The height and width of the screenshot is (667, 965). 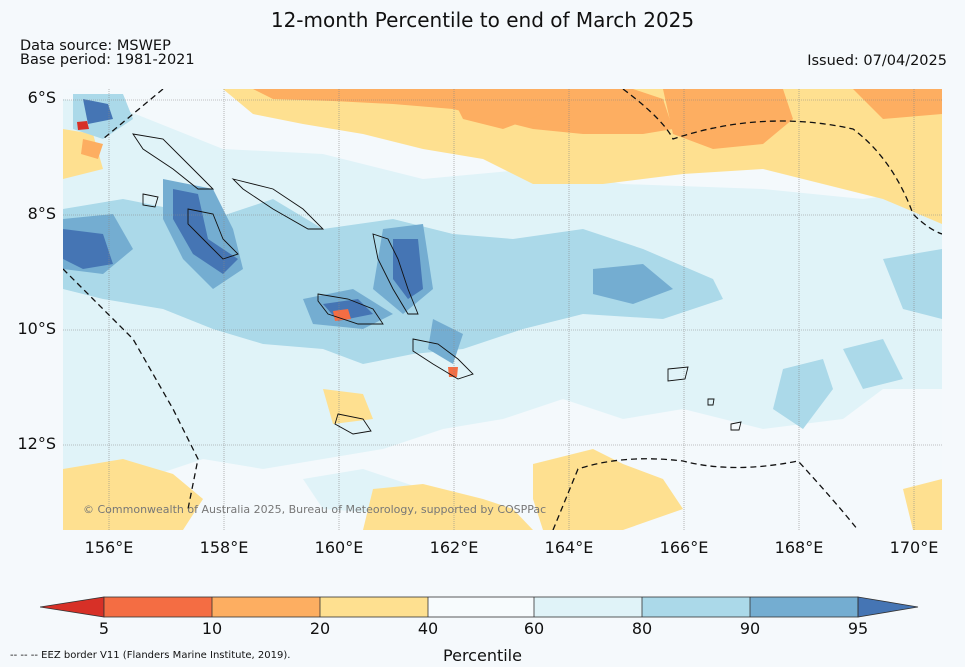 What do you see at coordinates (339, 547) in the screenshot?
I see `lon-label: 160°E` at bounding box center [339, 547].